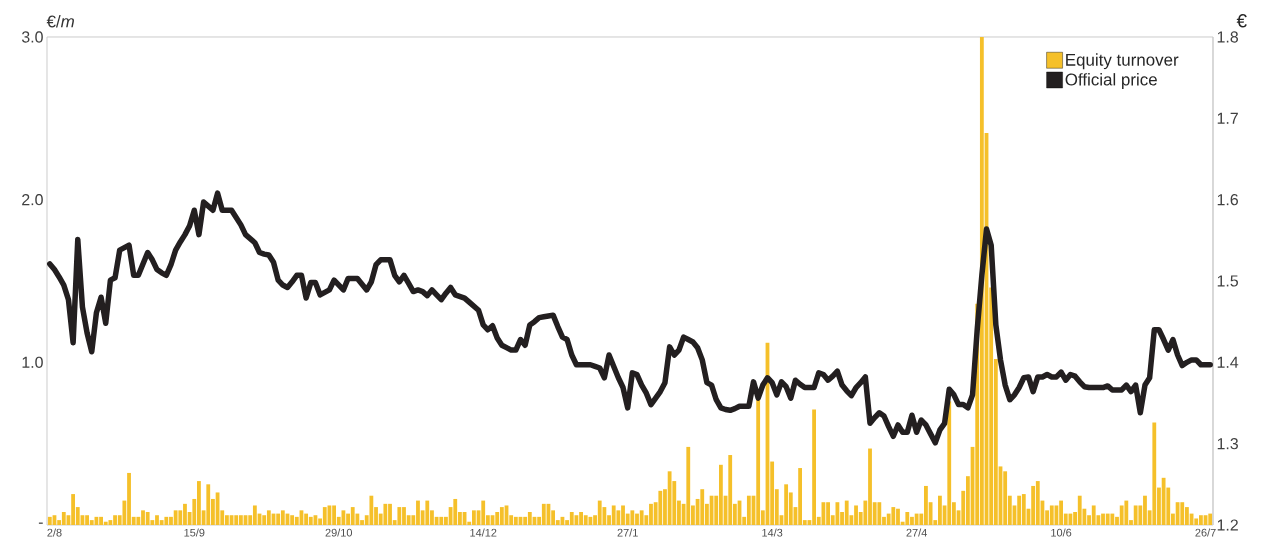 The height and width of the screenshot is (553, 1262). I want to click on x-tick-label: 2/8, so click(54, 532).